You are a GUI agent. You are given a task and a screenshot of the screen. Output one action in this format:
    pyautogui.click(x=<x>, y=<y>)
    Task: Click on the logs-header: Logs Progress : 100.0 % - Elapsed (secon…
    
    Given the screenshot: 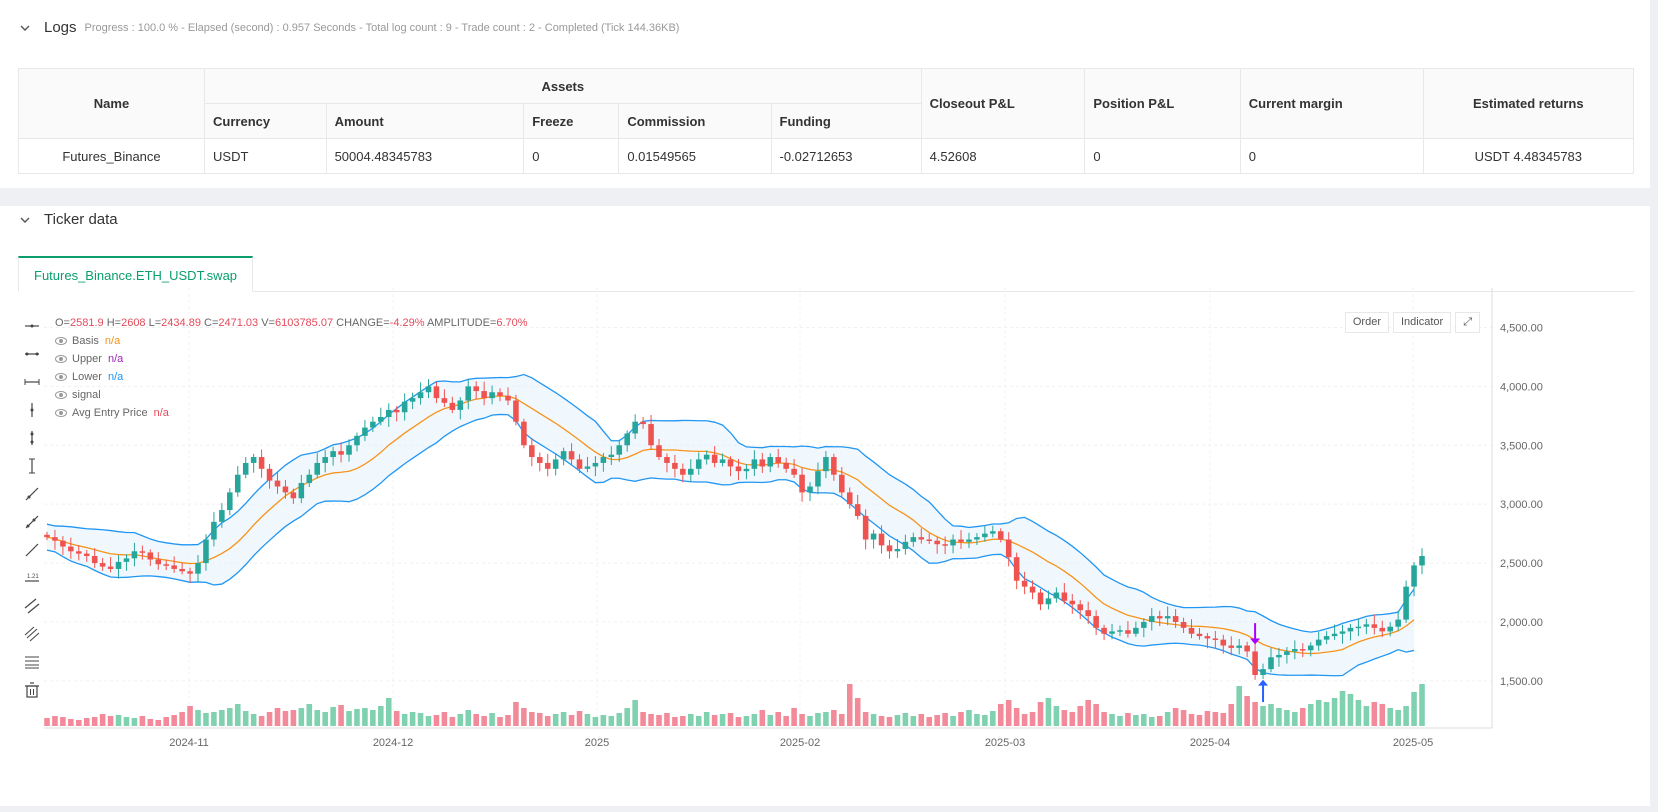 What is the action you would take?
    pyautogui.click(x=348, y=27)
    